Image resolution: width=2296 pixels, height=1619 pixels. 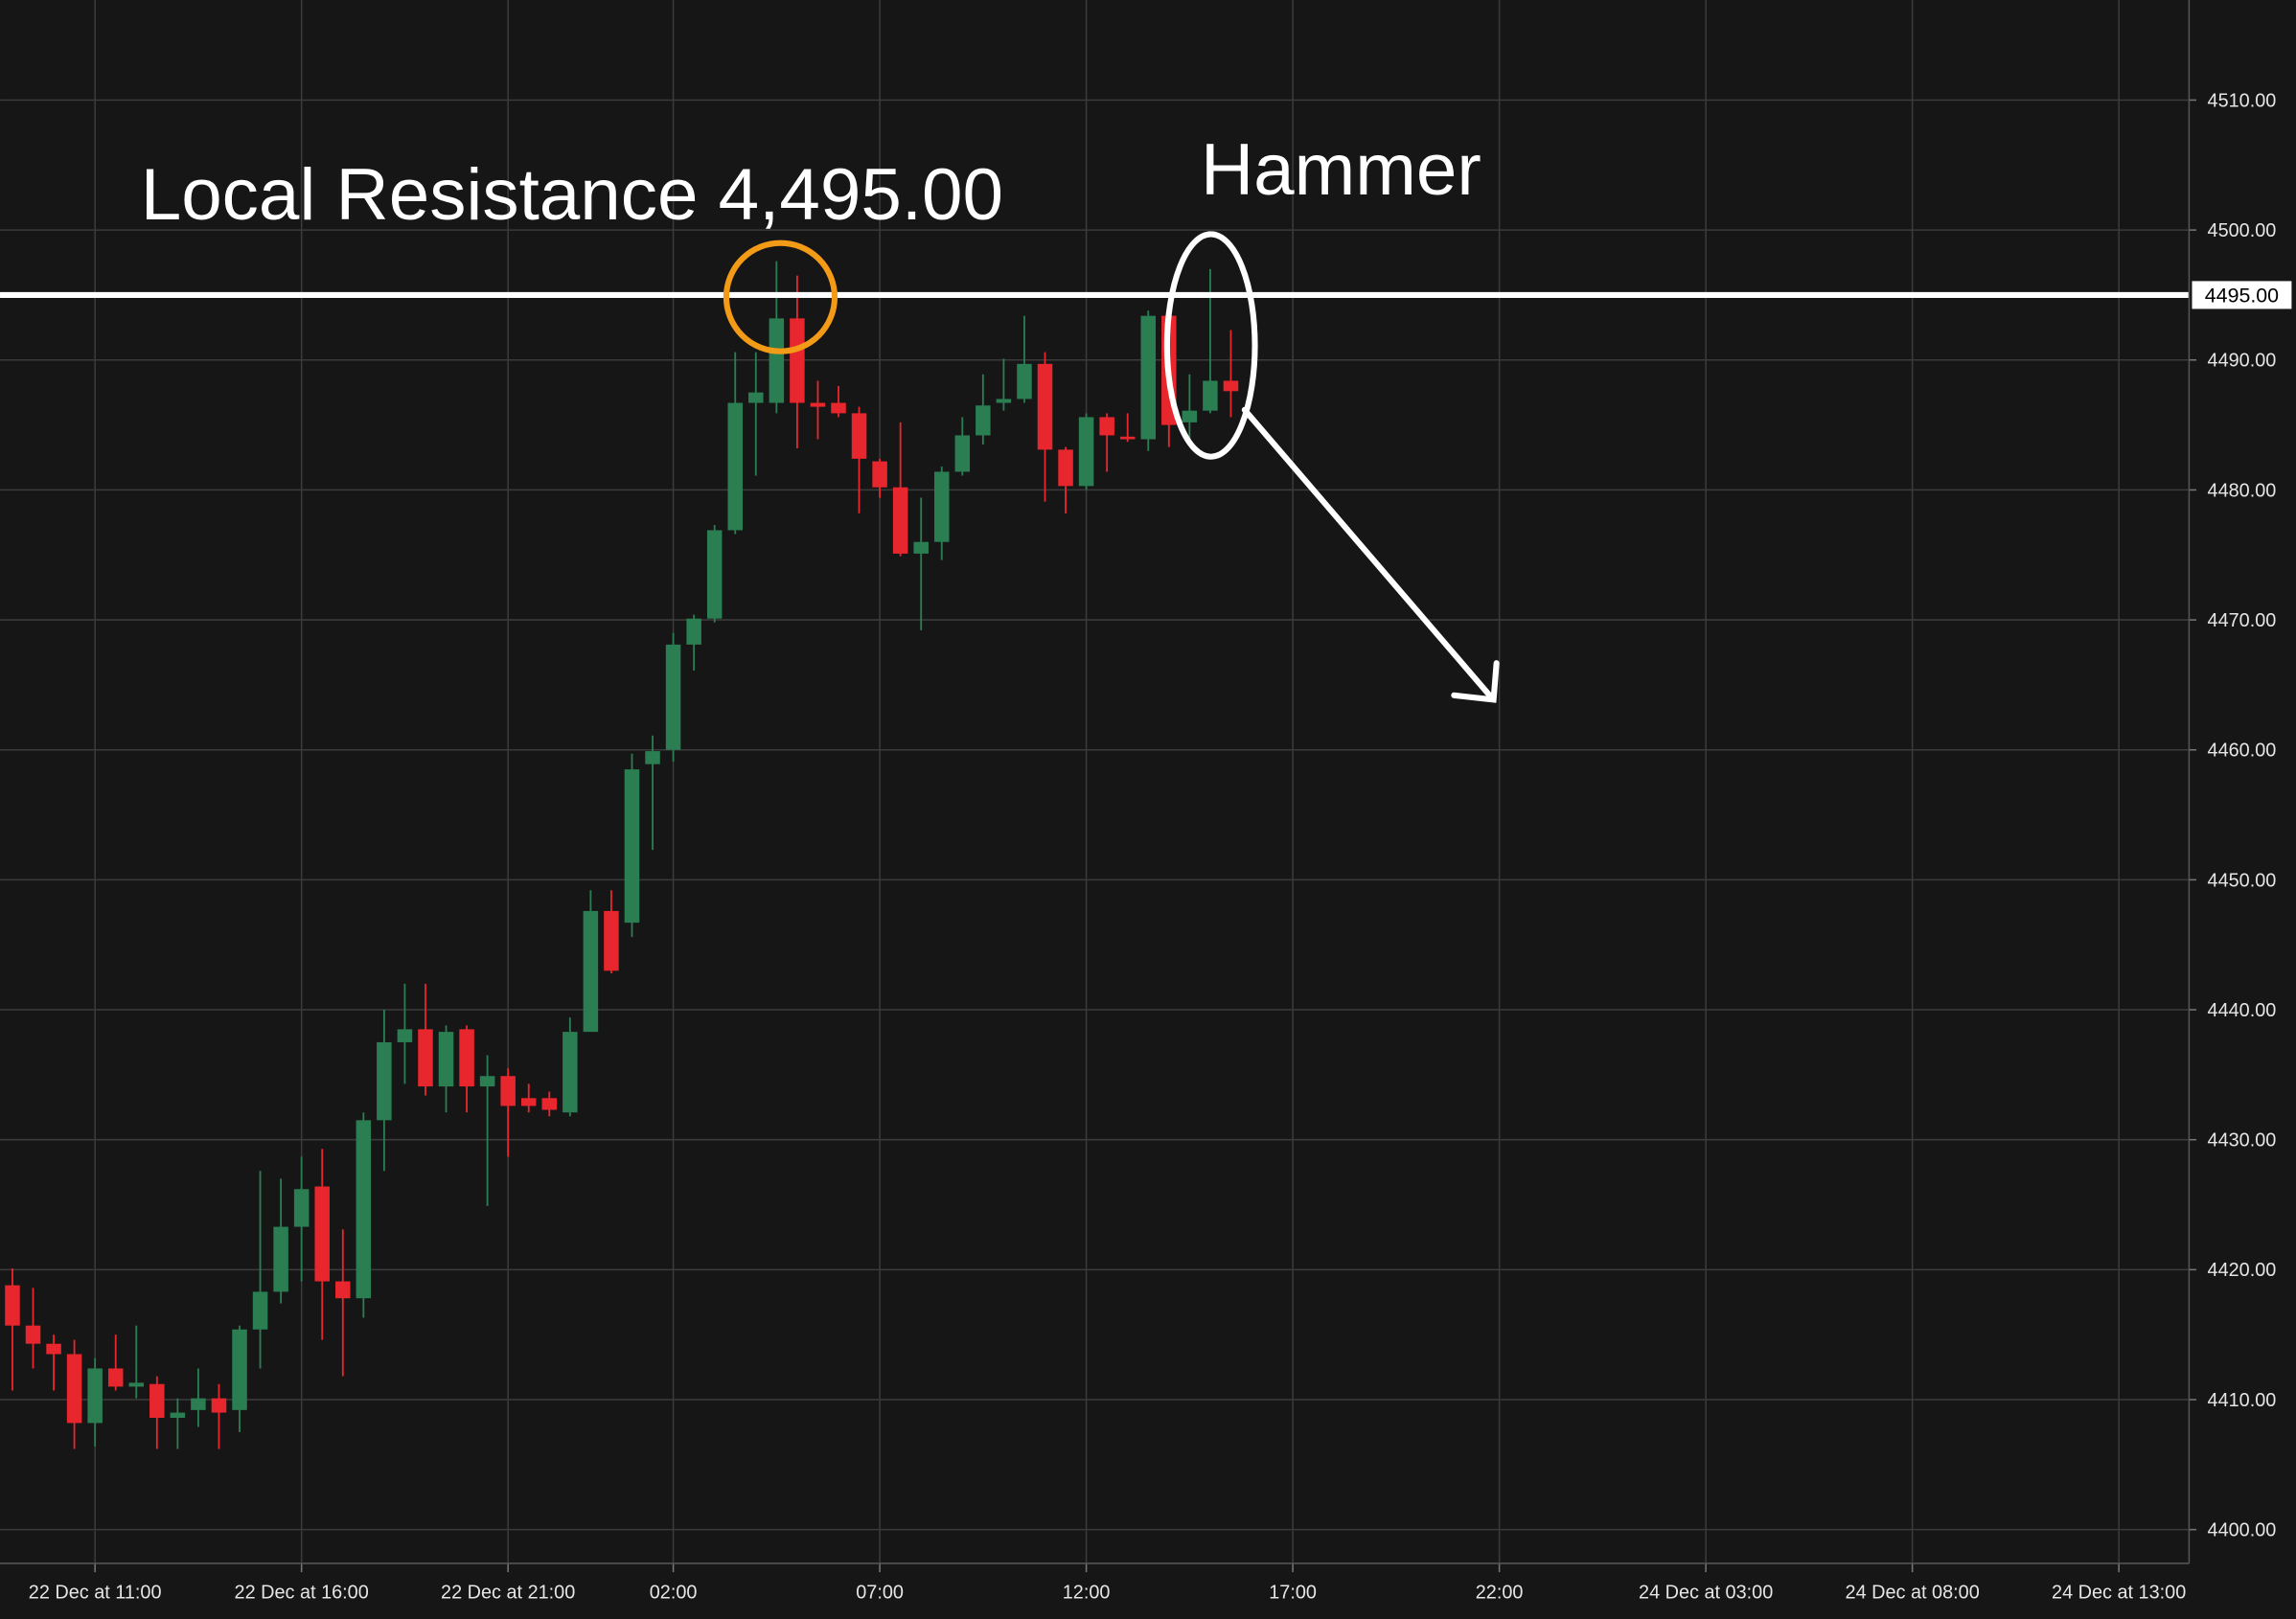 What do you see at coordinates (1341, 170) in the screenshot?
I see `annotation-hammer: Hammer` at bounding box center [1341, 170].